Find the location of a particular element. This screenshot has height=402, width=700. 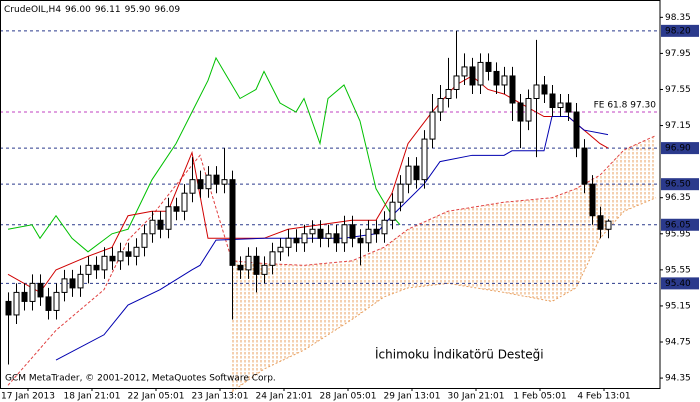

y-tick-label: 97.15 is located at coordinates (678, 126).